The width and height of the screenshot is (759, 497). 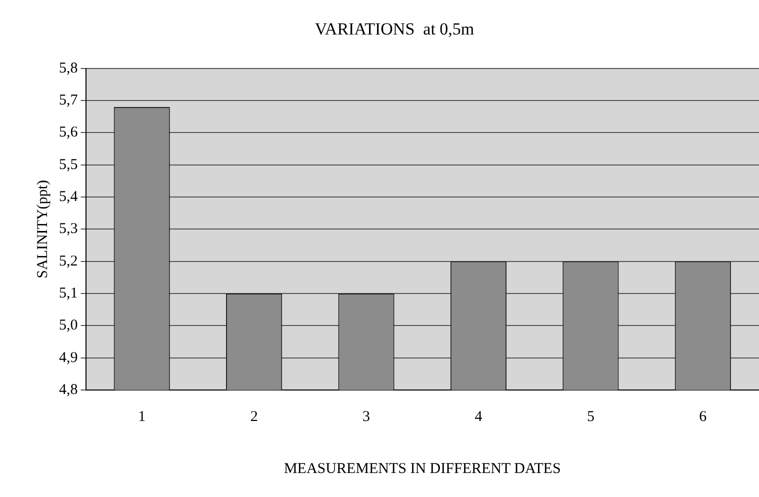 I want to click on y-tick-label: 5,6, so click(x=68, y=132).